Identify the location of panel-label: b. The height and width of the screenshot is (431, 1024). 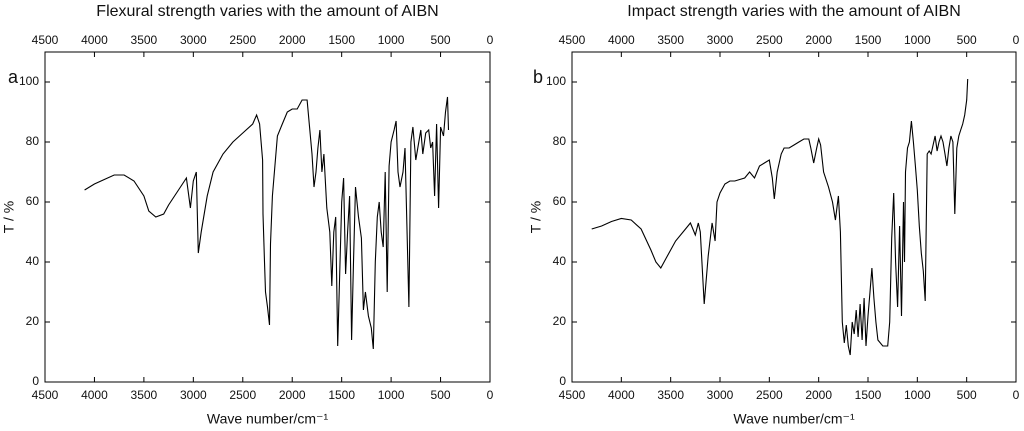
(538, 77).